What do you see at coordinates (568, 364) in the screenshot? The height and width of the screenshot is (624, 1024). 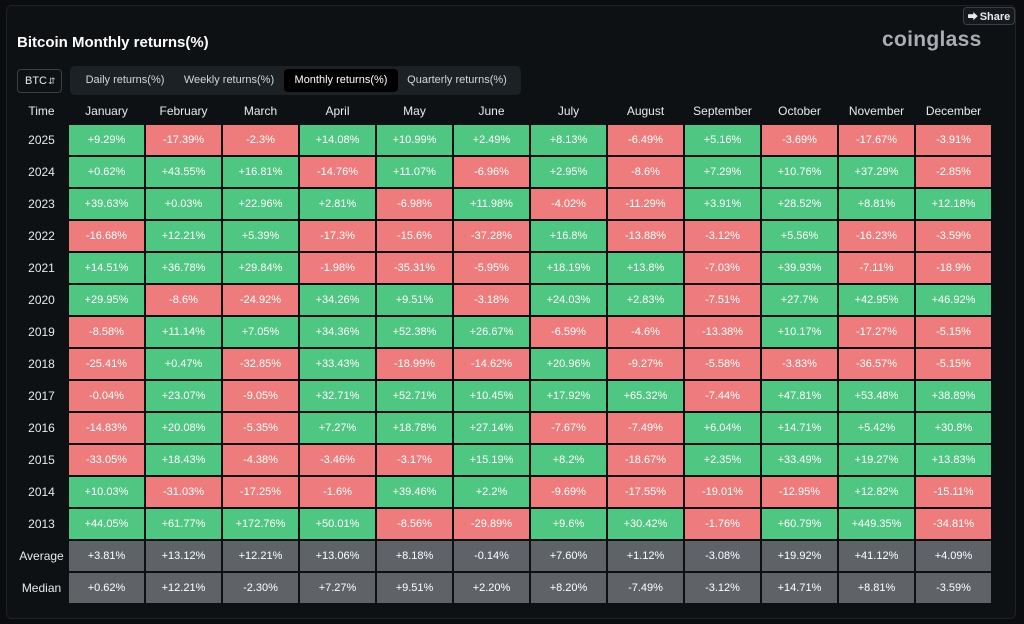 I see `return-cell: +20.96%` at bounding box center [568, 364].